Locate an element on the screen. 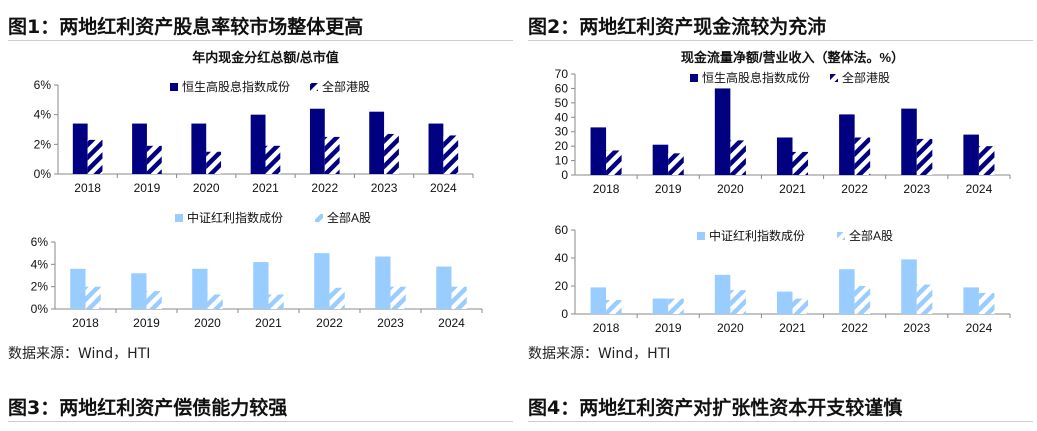  legend-label: 中证红利指数成份 is located at coordinates (757, 235).